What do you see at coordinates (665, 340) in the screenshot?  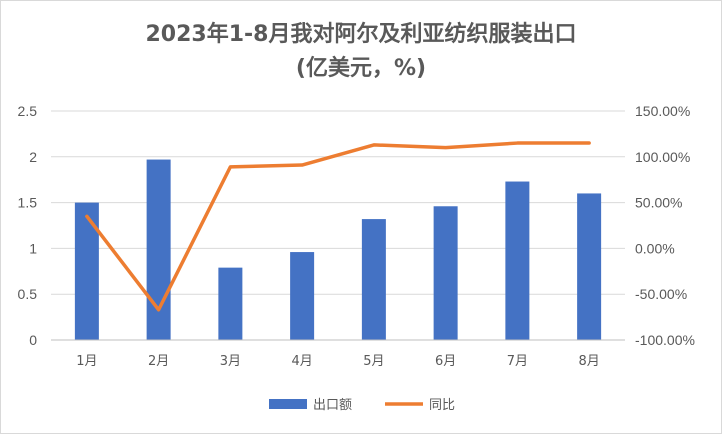 I see `y-right-tick-label: -100.00%` at bounding box center [665, 340].